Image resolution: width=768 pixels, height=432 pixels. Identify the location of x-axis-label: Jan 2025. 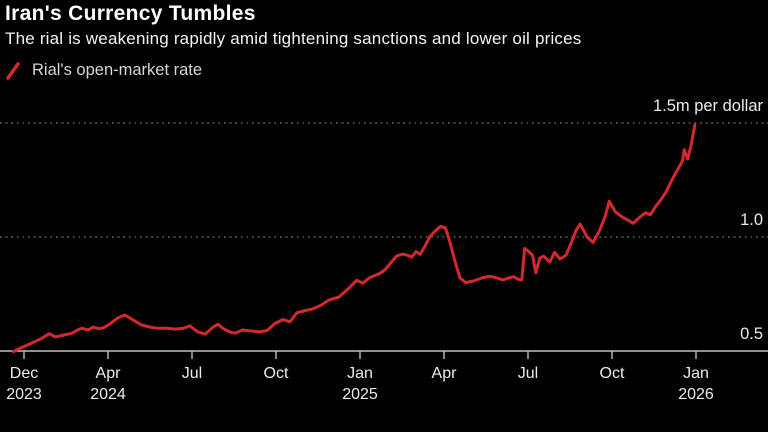
(360, 384).